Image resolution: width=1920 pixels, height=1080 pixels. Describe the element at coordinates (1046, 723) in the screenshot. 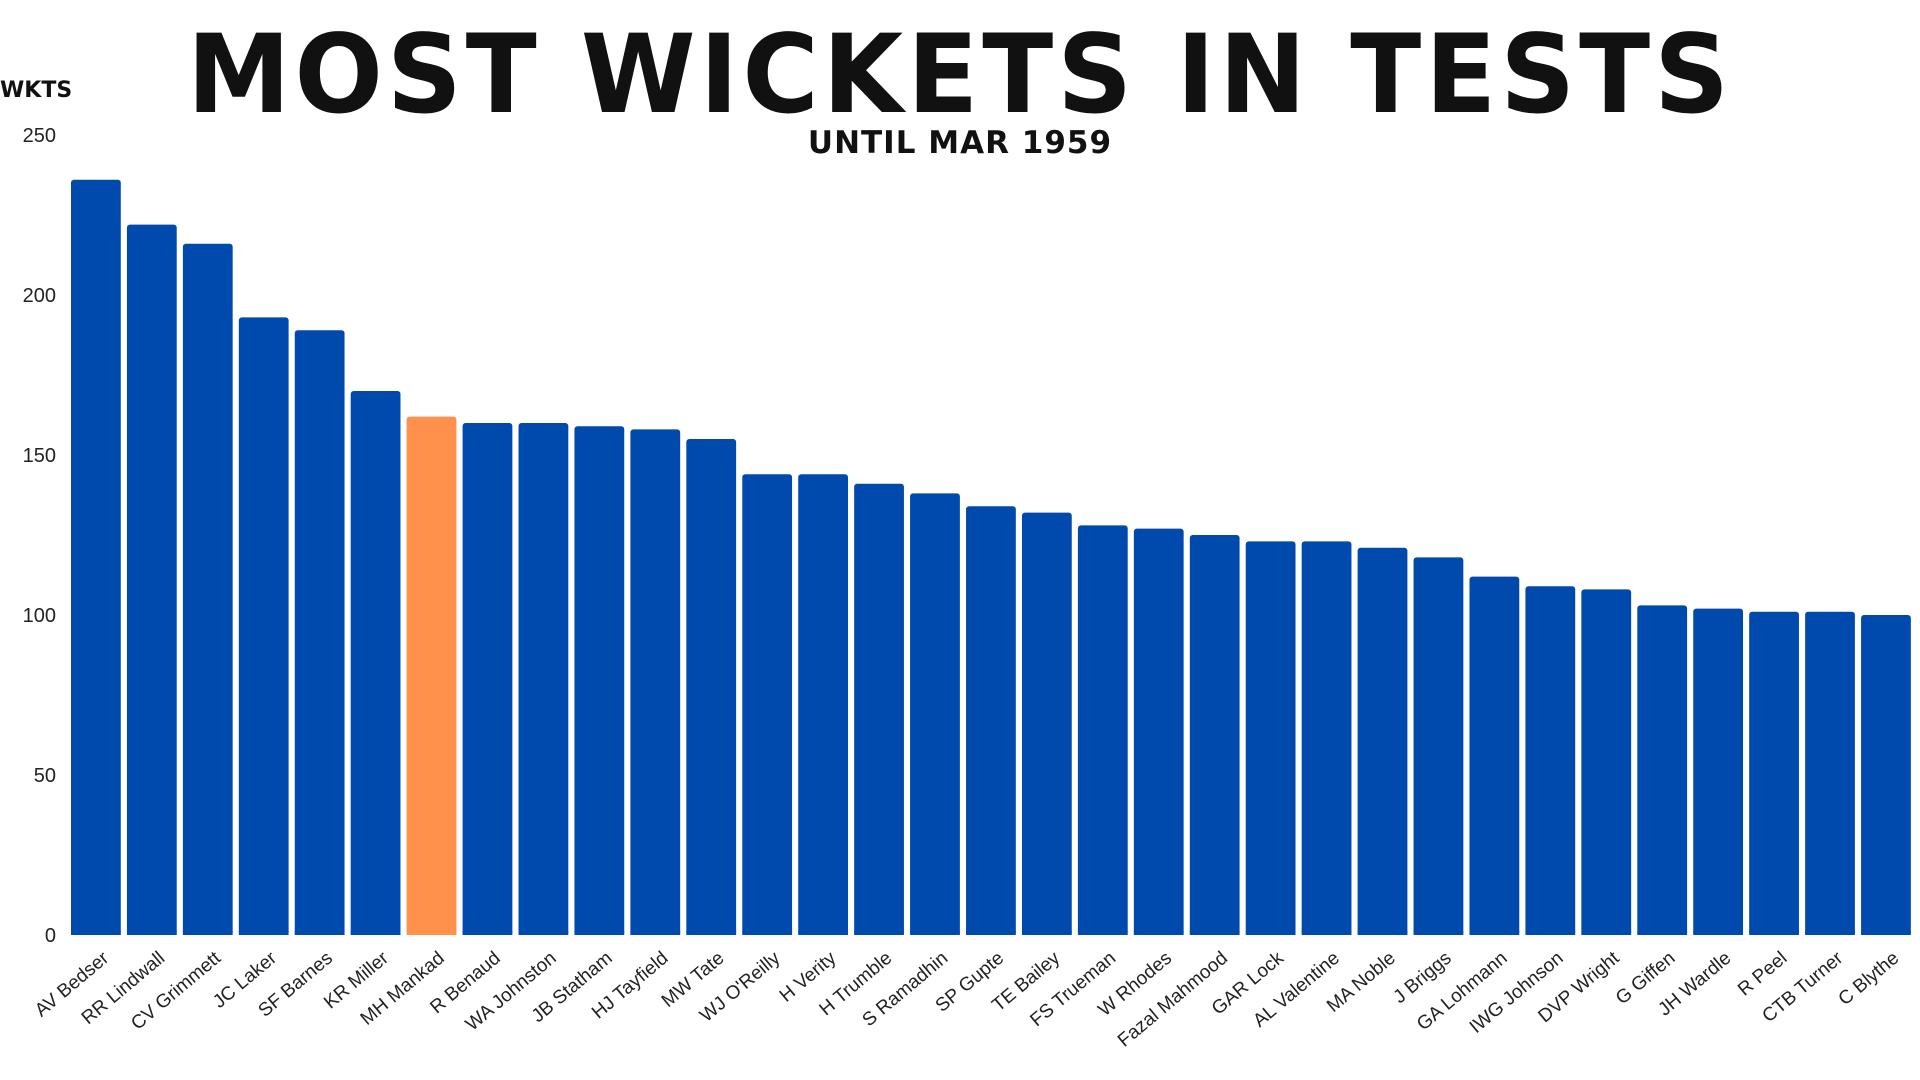

I see `bar-te-bailey` at that location.